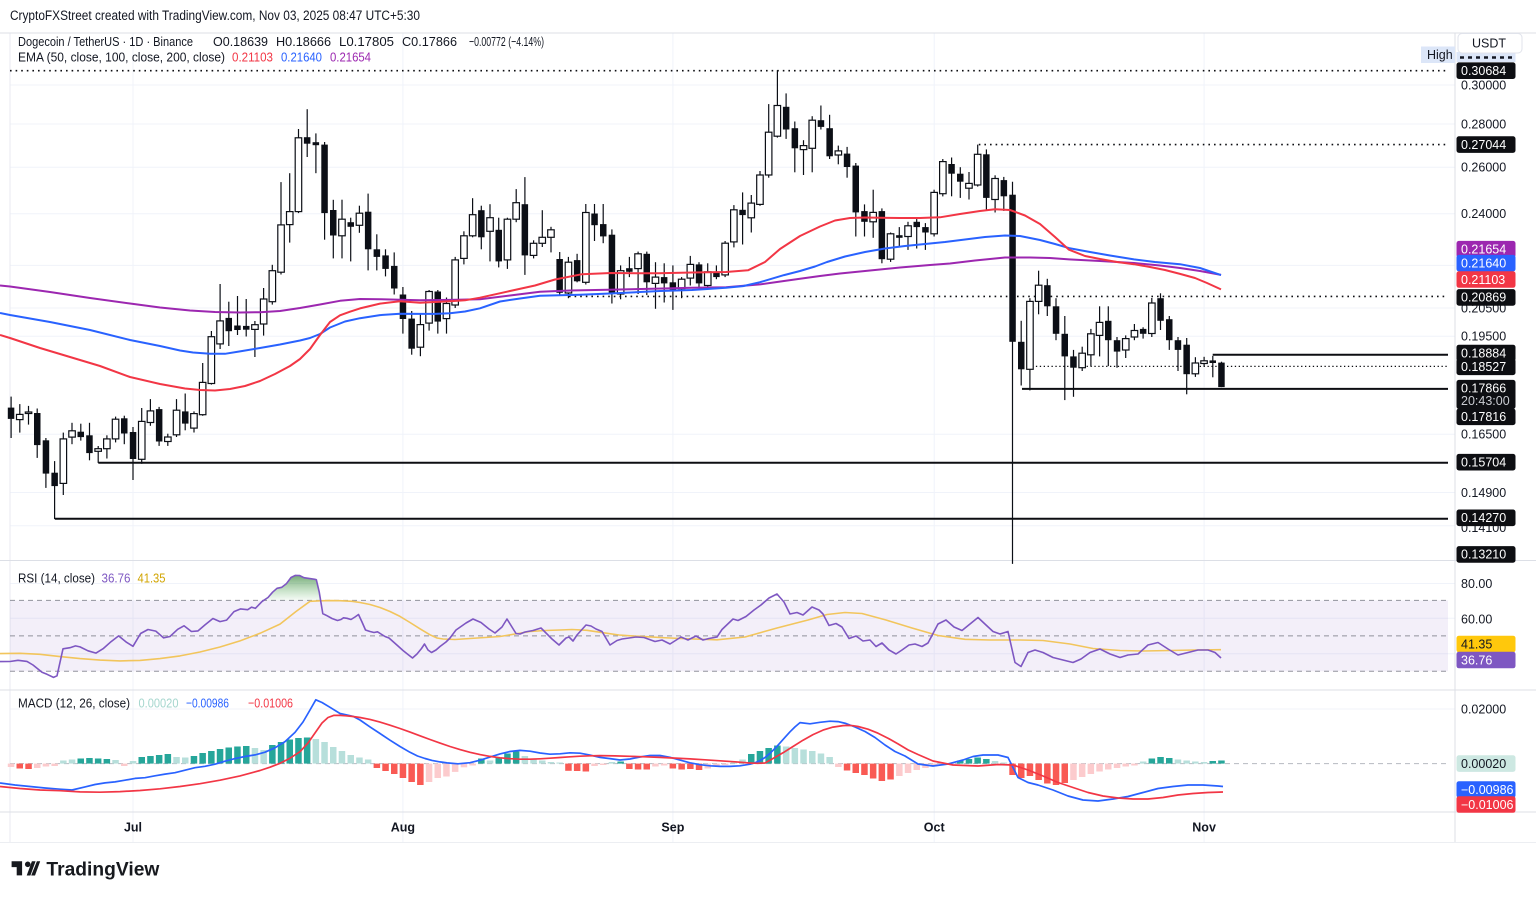 This screenshot has height=902, width=1536. Describe the element at coordinates (935, 828) in the screenshot. I see `svg-text: Oct` at that location.